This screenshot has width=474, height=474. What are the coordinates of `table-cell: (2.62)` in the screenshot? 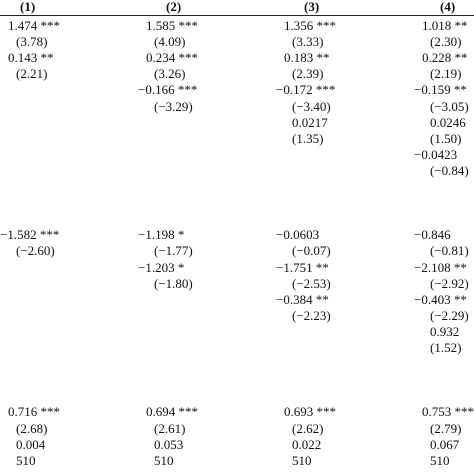 It's located at (308, 428).